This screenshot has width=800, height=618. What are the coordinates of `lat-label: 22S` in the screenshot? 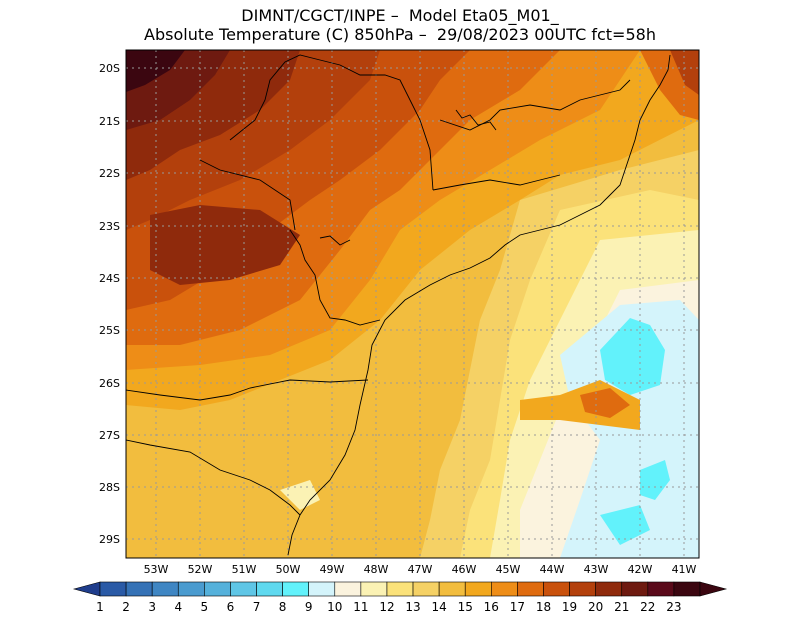 It's located at (109, 173).